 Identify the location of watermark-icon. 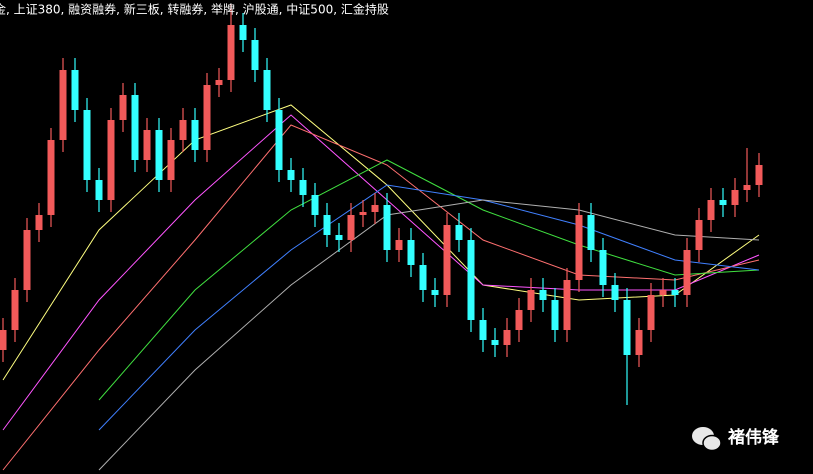
(707, 439).